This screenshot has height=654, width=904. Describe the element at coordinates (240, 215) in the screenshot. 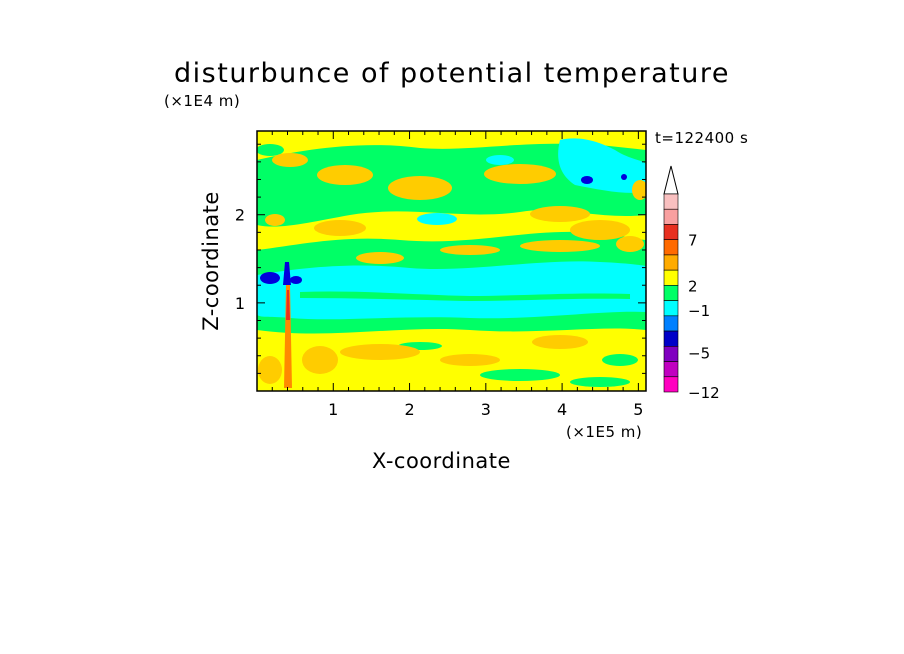

I see `y-tick-label: 2` at that location.